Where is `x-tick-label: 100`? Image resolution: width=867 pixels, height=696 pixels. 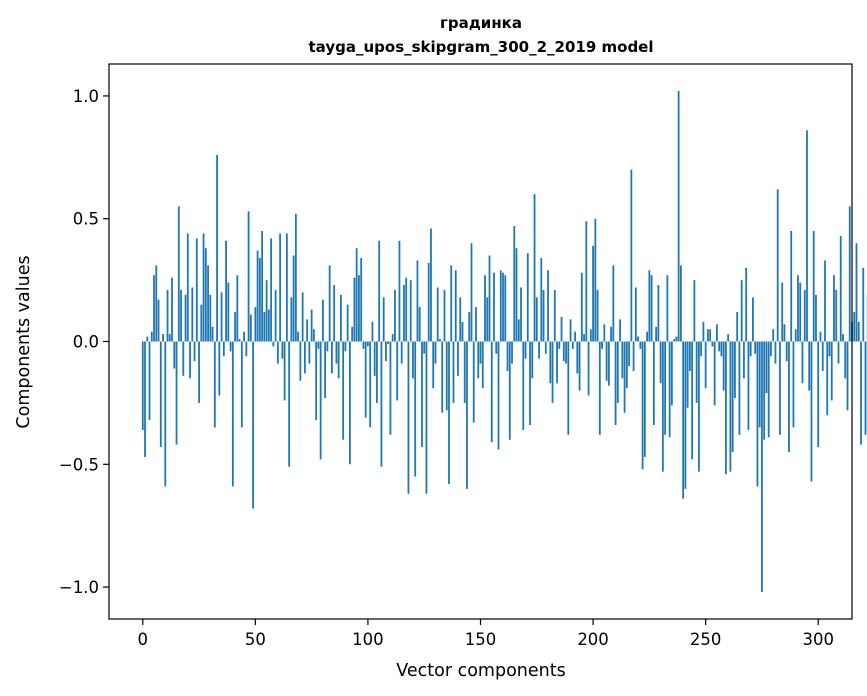
x-tick-label: 100 is located at coordinates (368, 639).